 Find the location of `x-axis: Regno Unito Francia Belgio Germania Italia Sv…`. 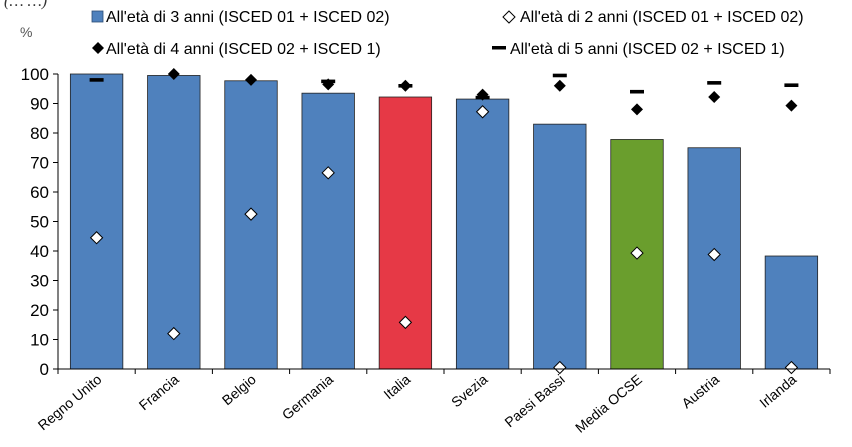

x-axis: Regno Unito Francia Belgio Germania Italia Sv… is located at coordinates (433, 402).